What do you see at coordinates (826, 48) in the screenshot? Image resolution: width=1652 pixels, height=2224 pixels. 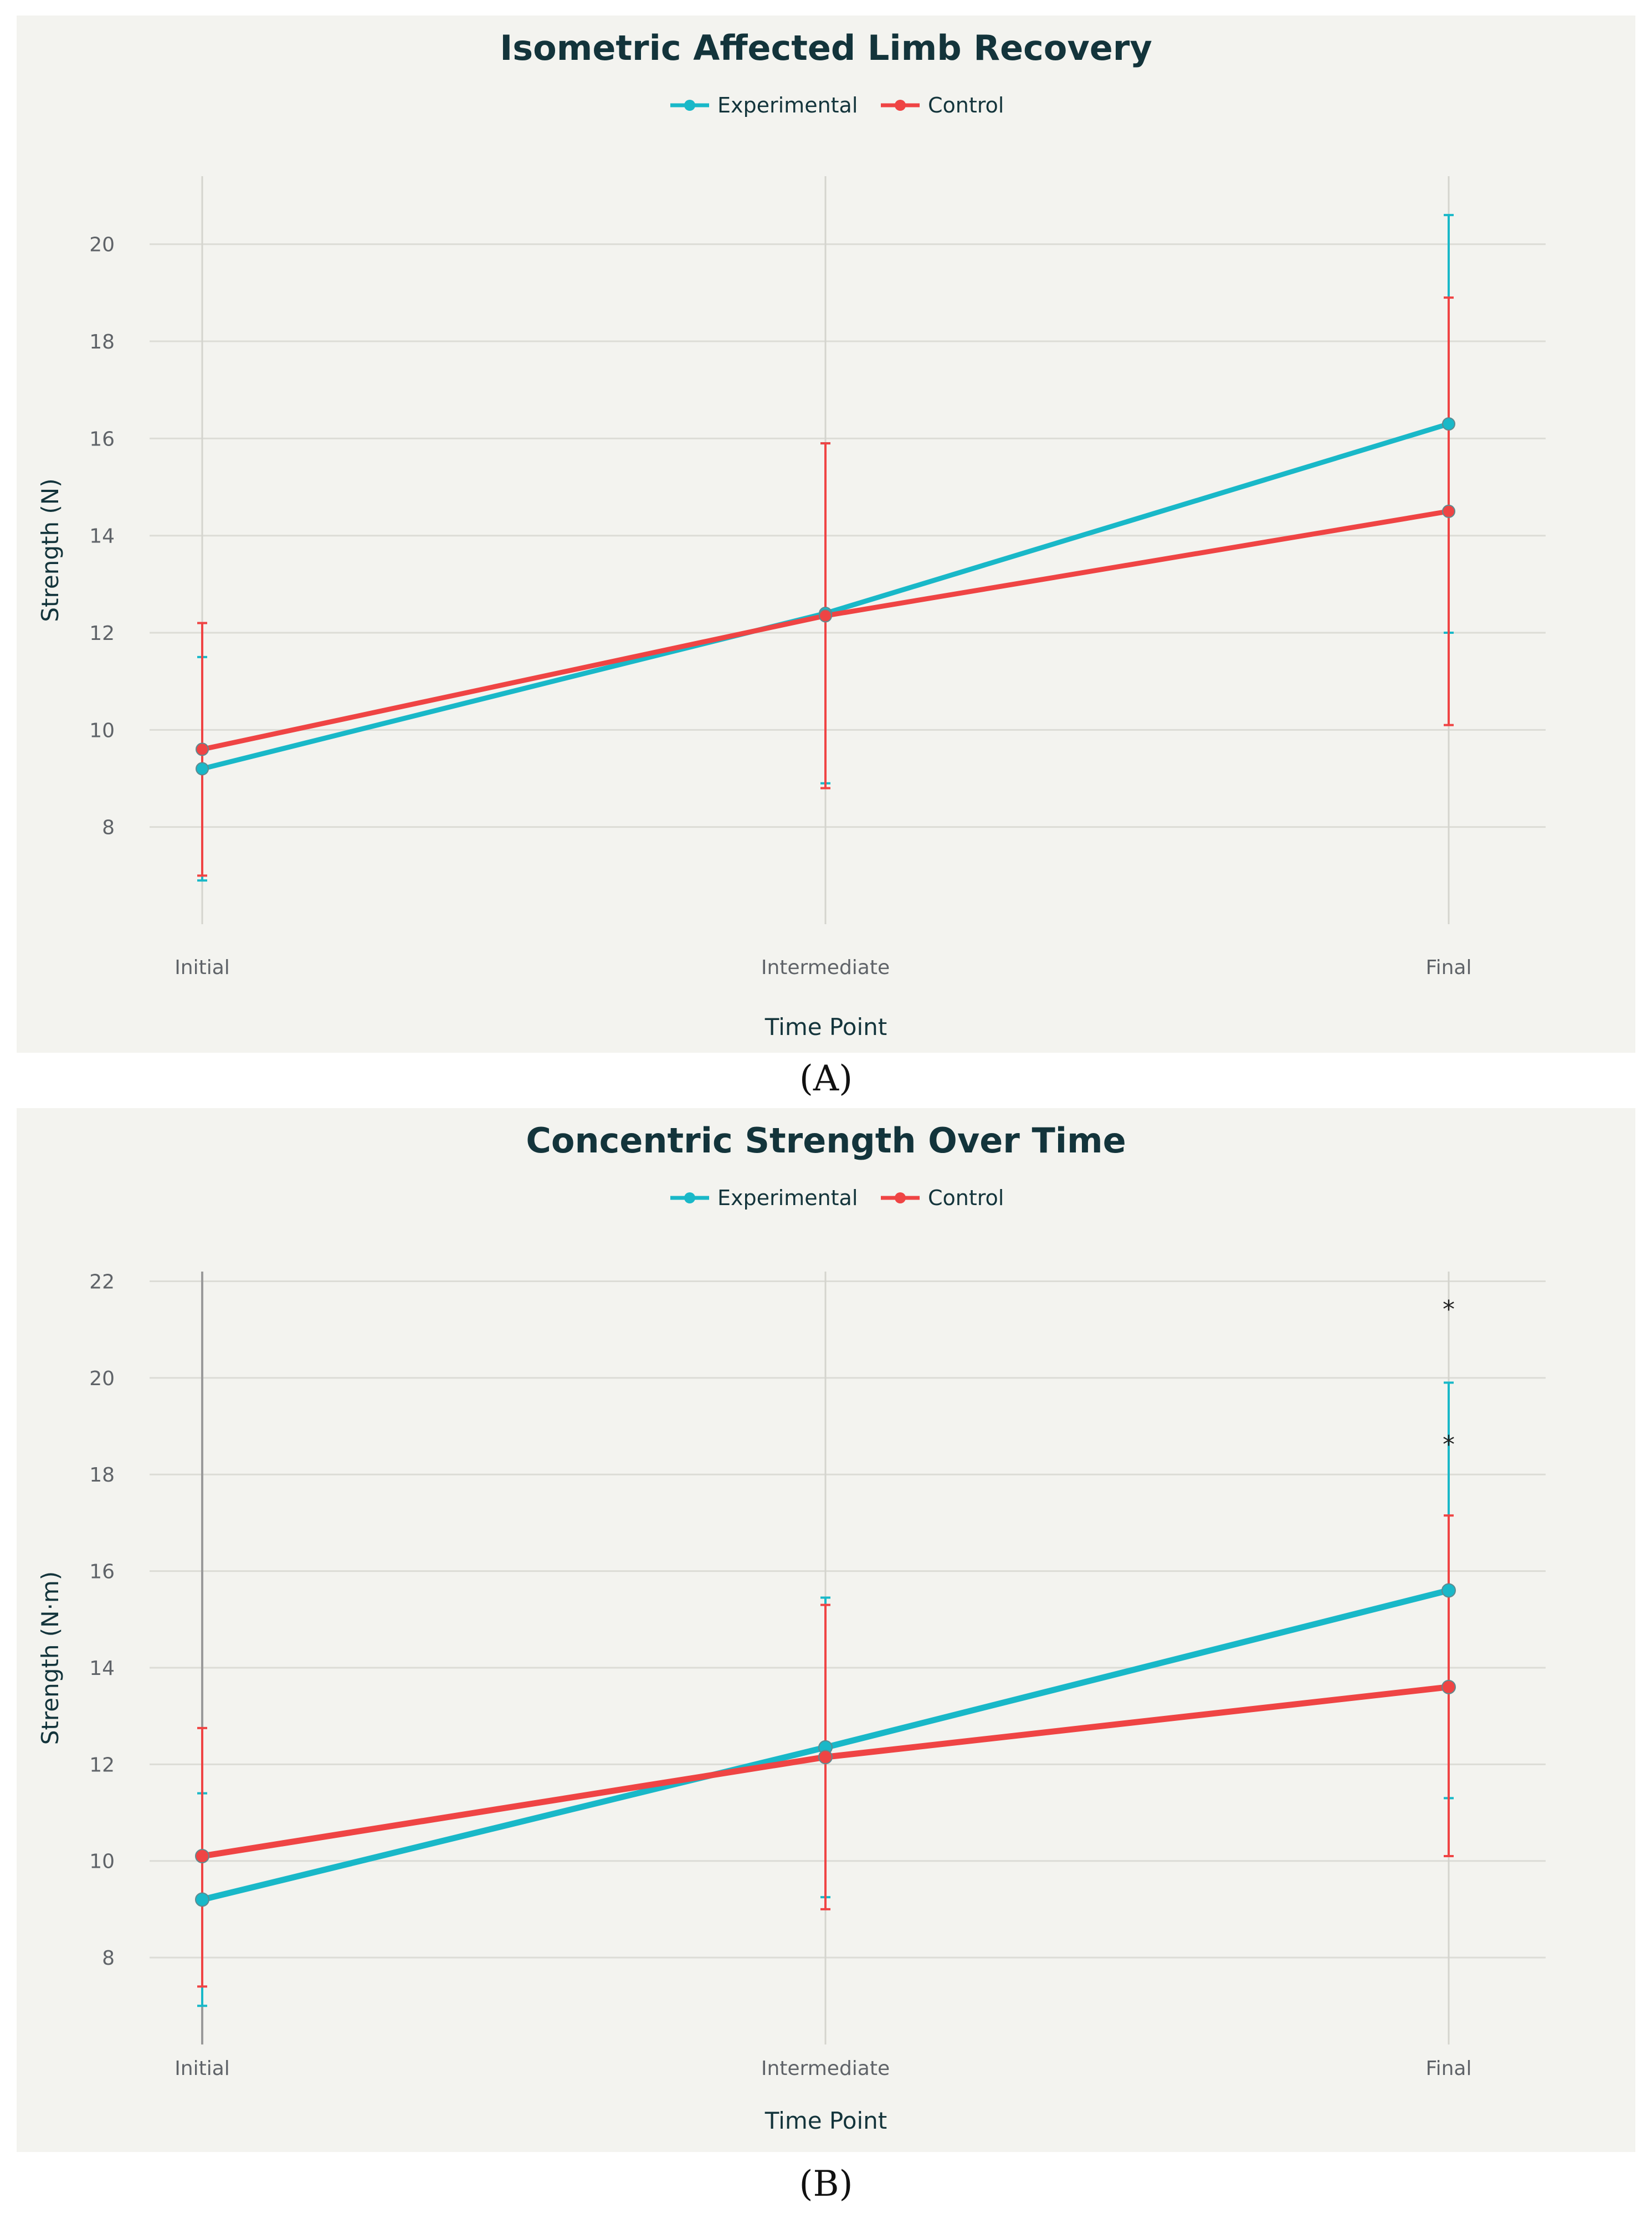 I see `chart-title: Isometric Affected Limb Recovery` at bounding box center [826, 48].